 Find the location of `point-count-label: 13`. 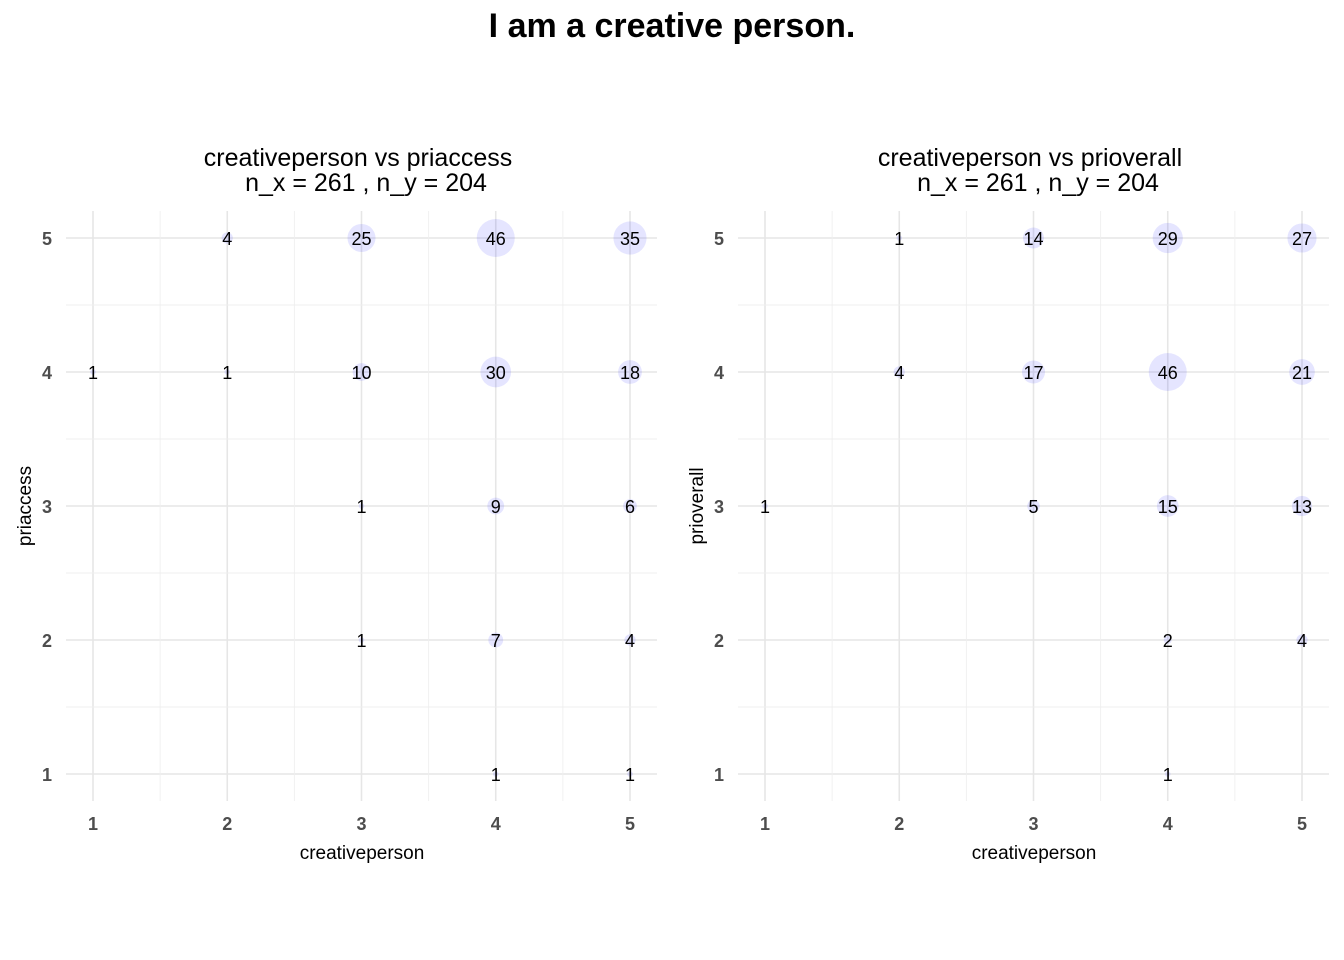

point-count-label: 13 is located at coordinates (1302, 507).